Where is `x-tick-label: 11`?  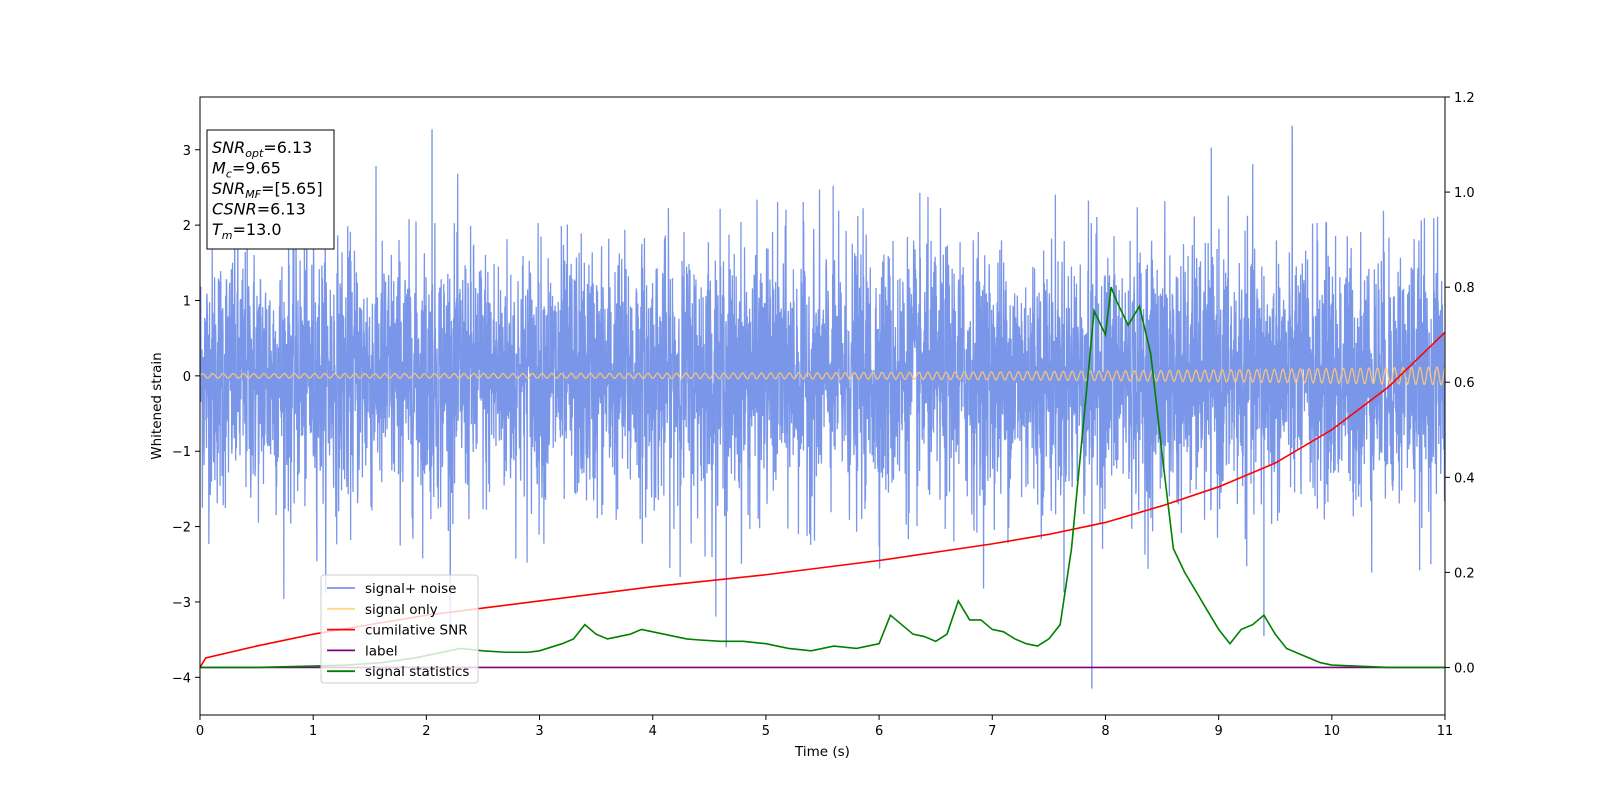 x-tick-label: 11 is located at coordinates (1445, 731).